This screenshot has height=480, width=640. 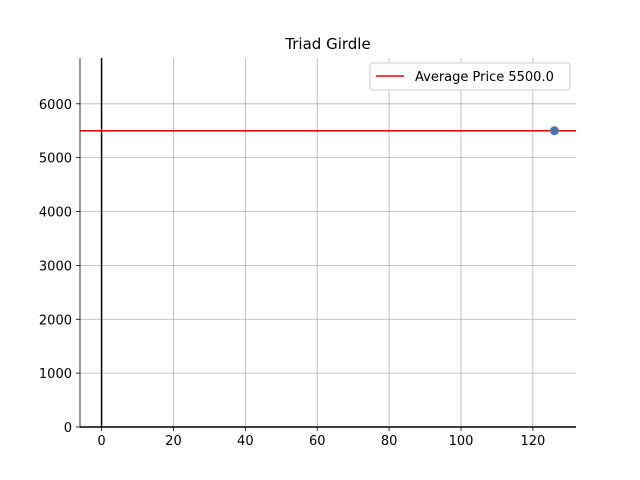 What do you see at coordinates (484, 77) in the screenshot?
I see `legend-label-average-price: Average Price 5500.0` at bounding box center [484, 77].